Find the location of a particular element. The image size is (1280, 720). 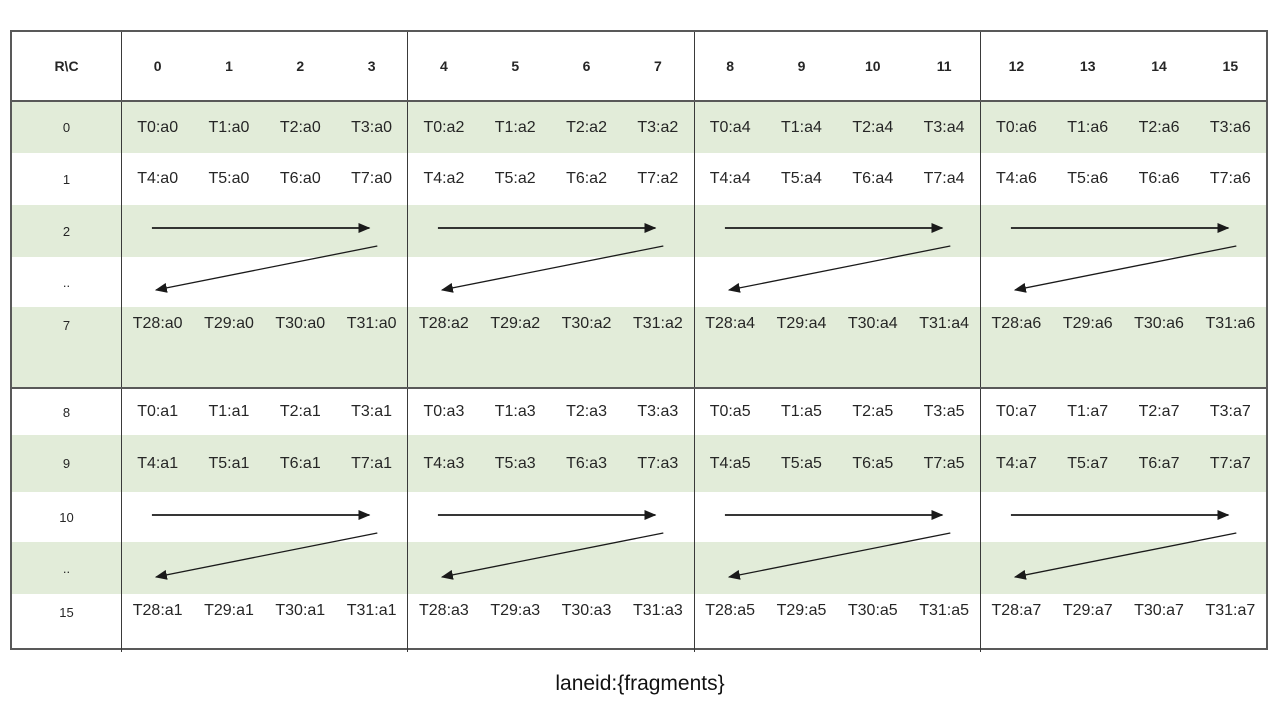

column-group: T28:a7 T29:a7 T30:a7 T31:a7 is located at coordinates (1123, 623).